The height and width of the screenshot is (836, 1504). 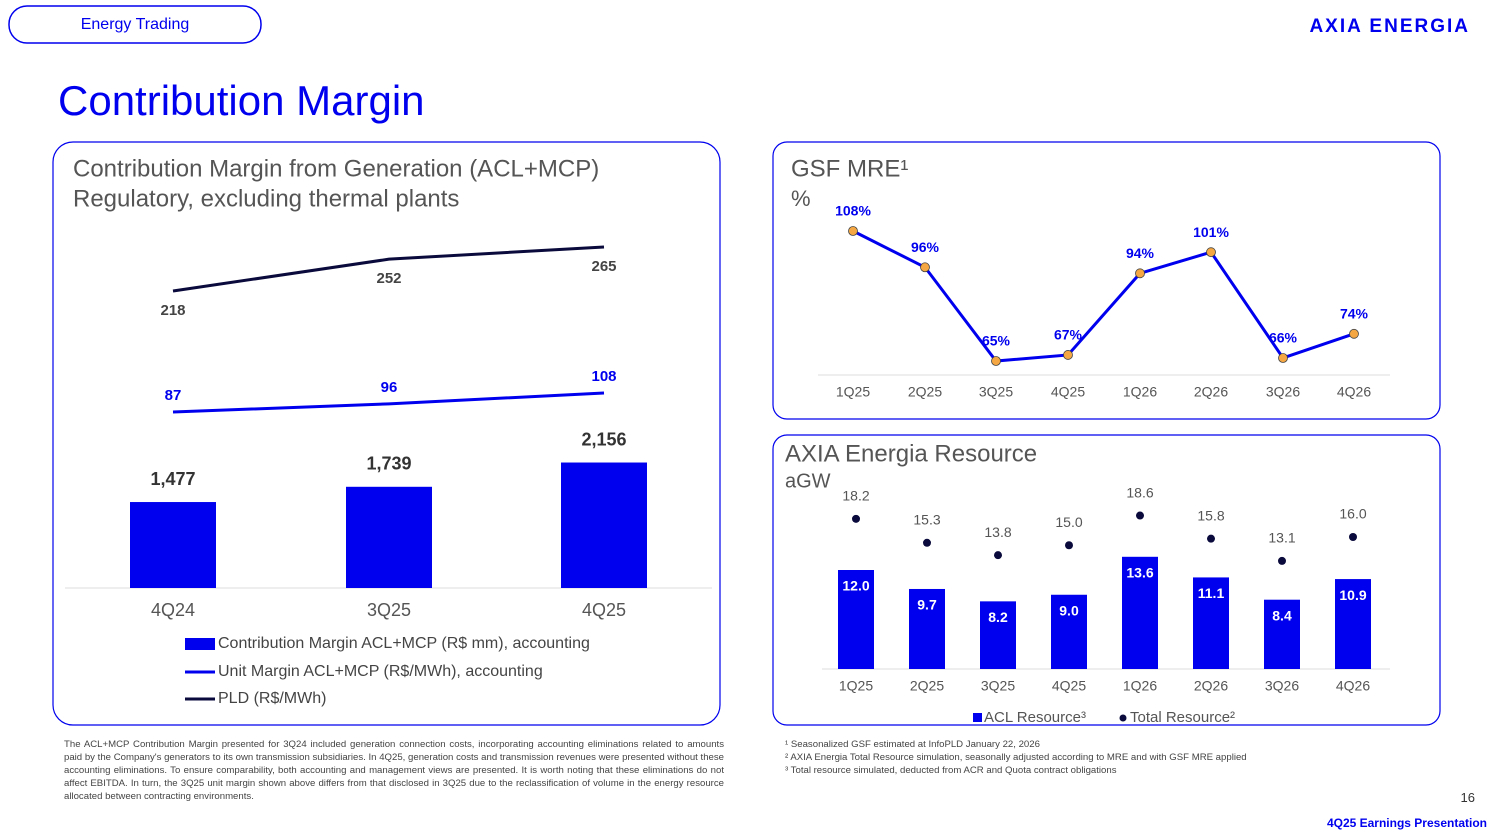 I want to click on legend-label: ACL Resource³, so click(x=1035, y=717).